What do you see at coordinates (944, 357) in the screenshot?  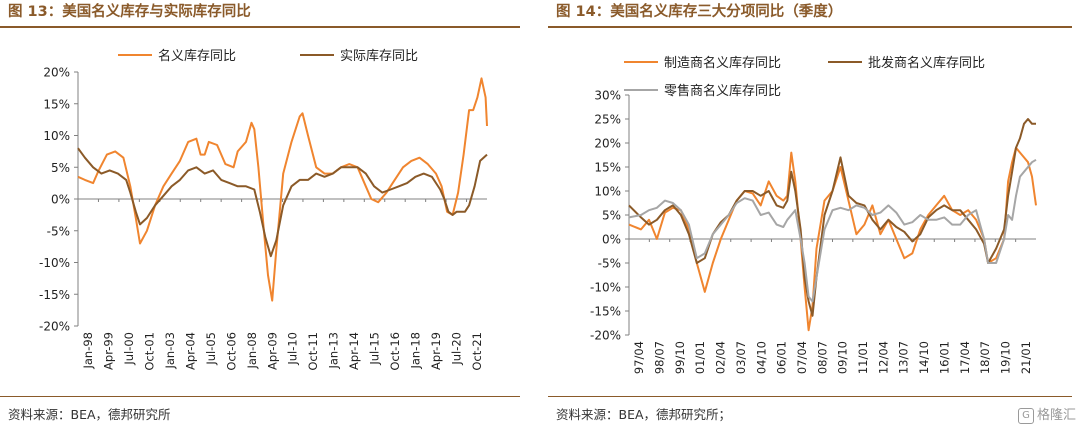 I see `x-tick-label: 16/01` at bounding box center [944, 357].